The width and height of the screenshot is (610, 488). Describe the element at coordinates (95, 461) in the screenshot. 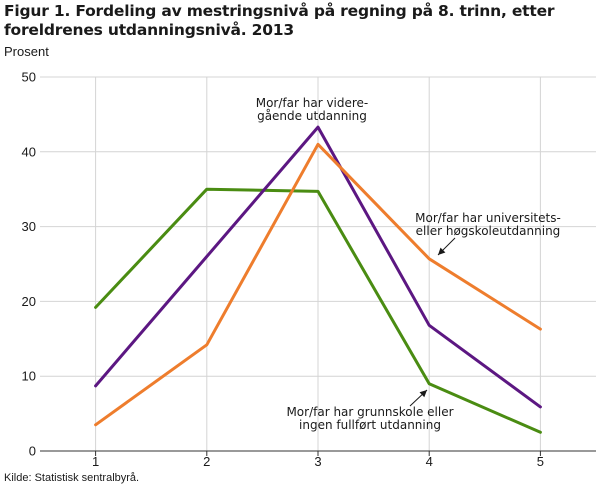

I see `x-tick-label: 1` at that location.